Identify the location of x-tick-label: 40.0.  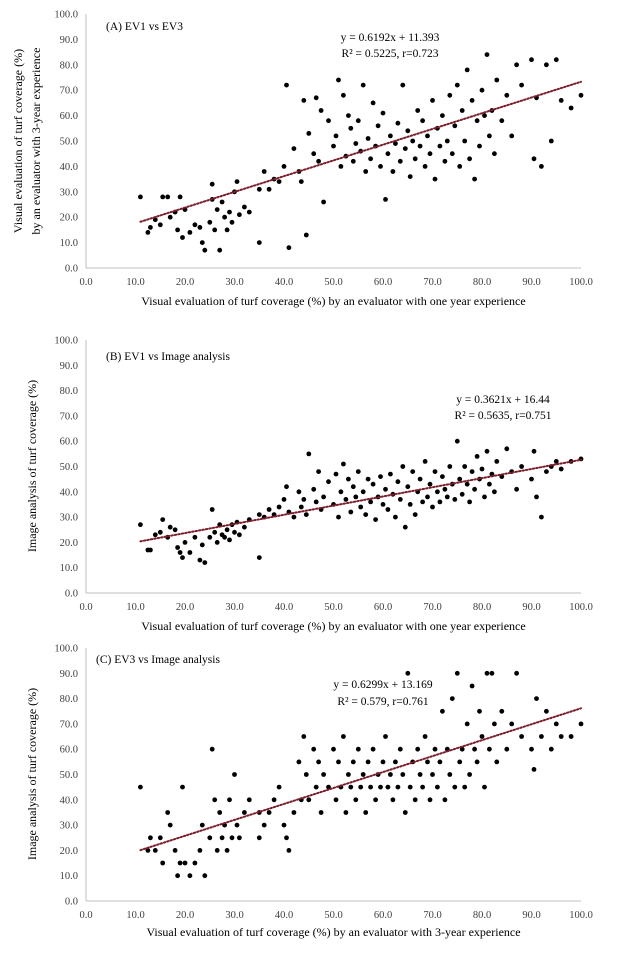
(284, 282).